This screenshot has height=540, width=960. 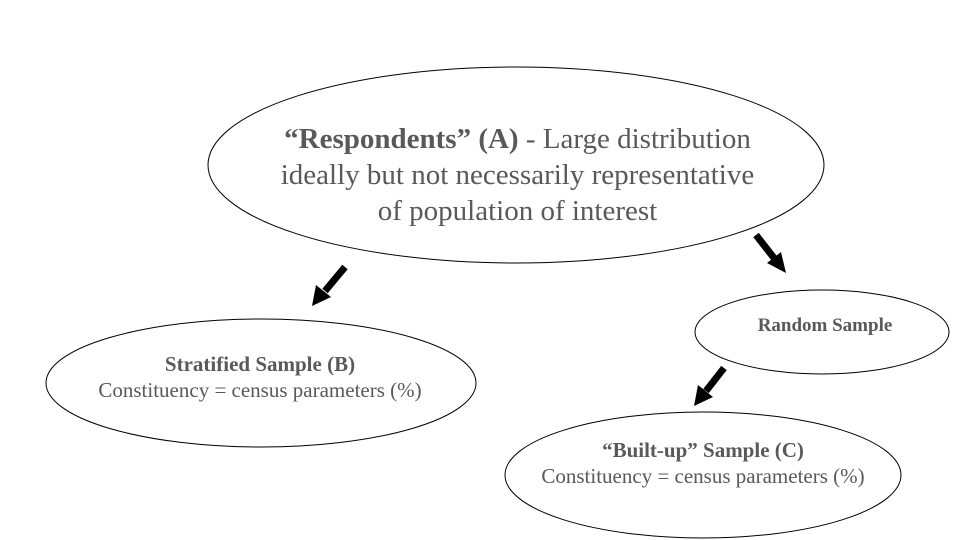 I want to click on built-up-title: “Built-up” Sample (C), so click(x=703, y=450).